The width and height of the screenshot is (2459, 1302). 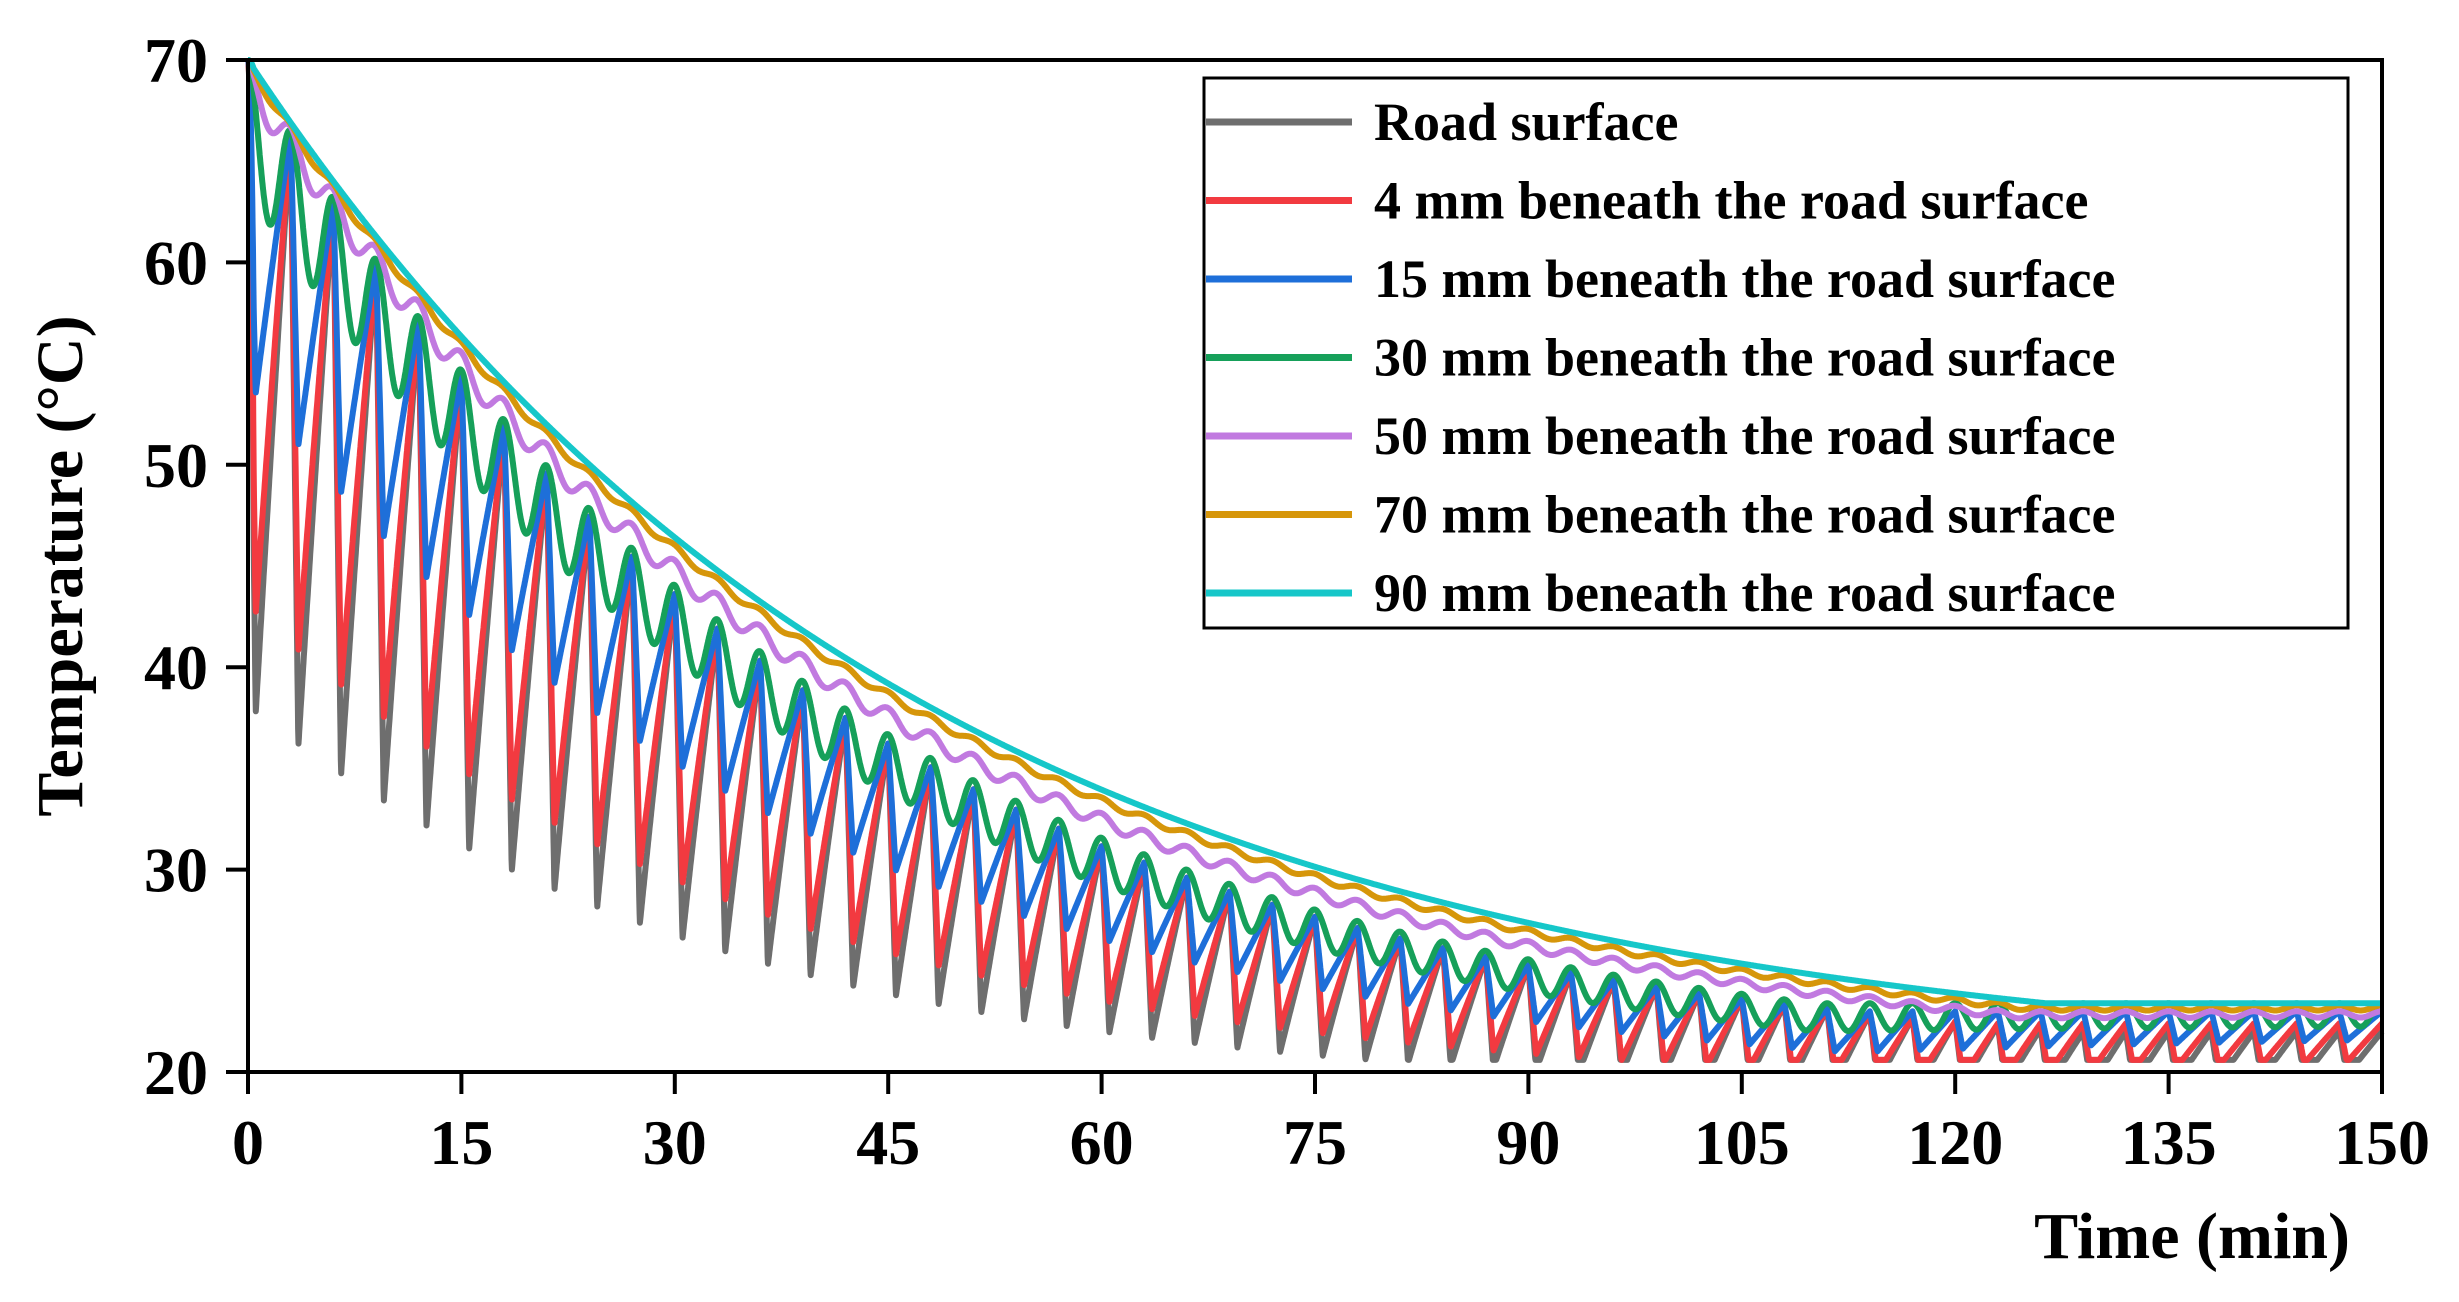 I want to click on legend-label-3: 15 mm beneath the road surface, so click(x=1744, y=279).